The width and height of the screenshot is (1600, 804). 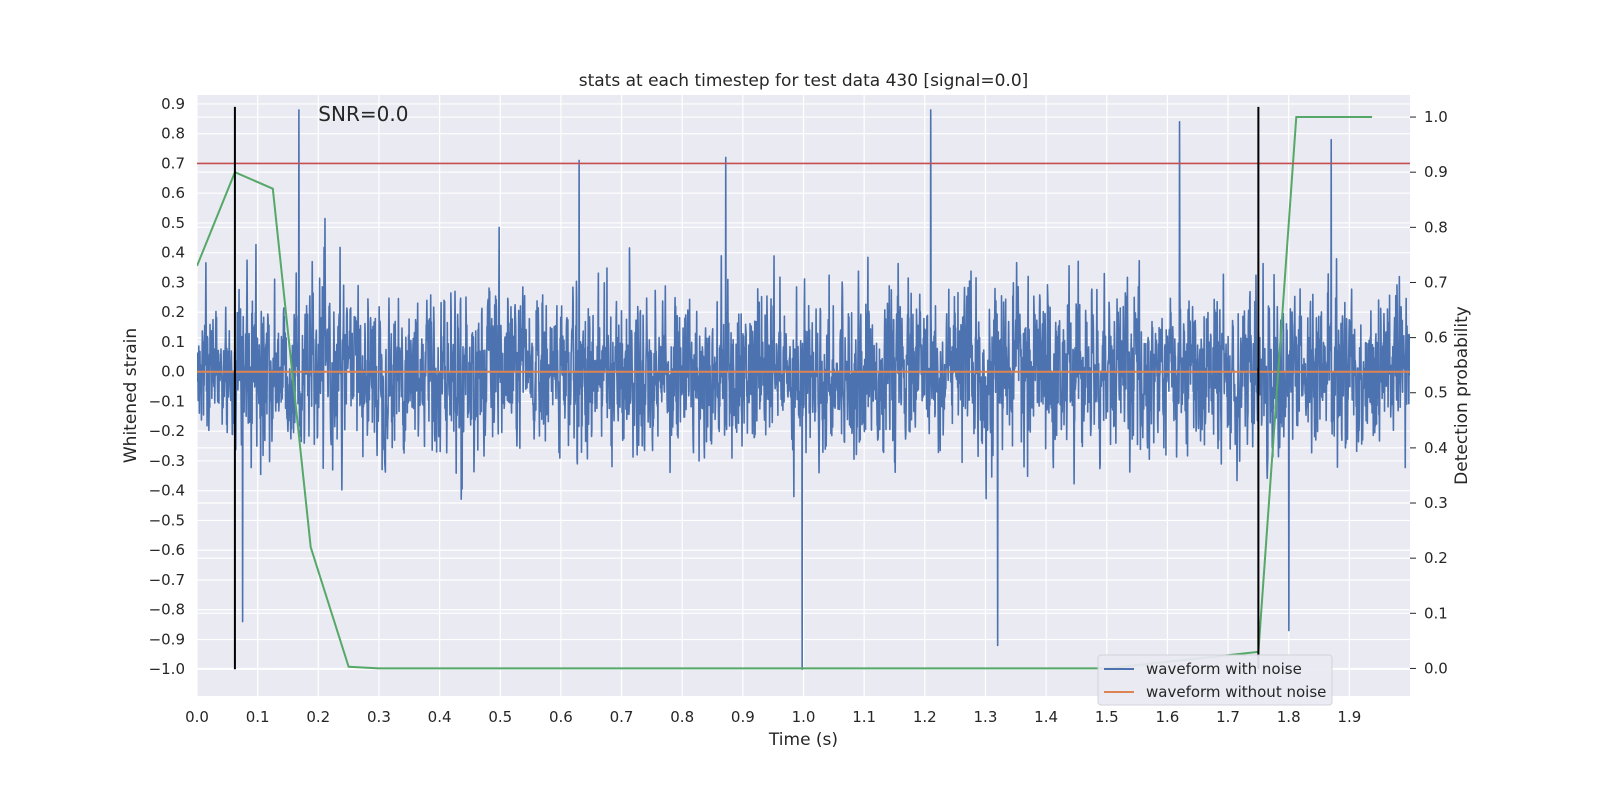 I want to click on x-tick-label: 0.4, so click(x=440, y=717).